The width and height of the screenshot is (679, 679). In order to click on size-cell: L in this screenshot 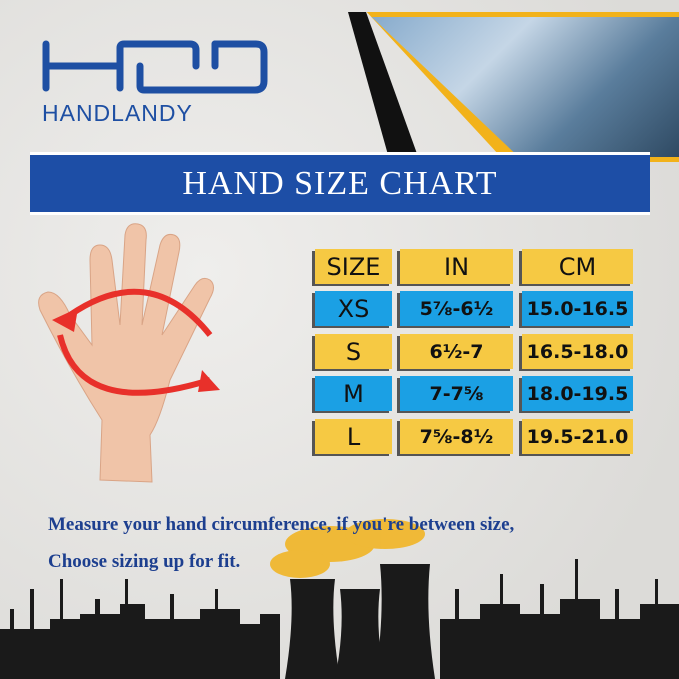, I will do `click(353, 436)`.